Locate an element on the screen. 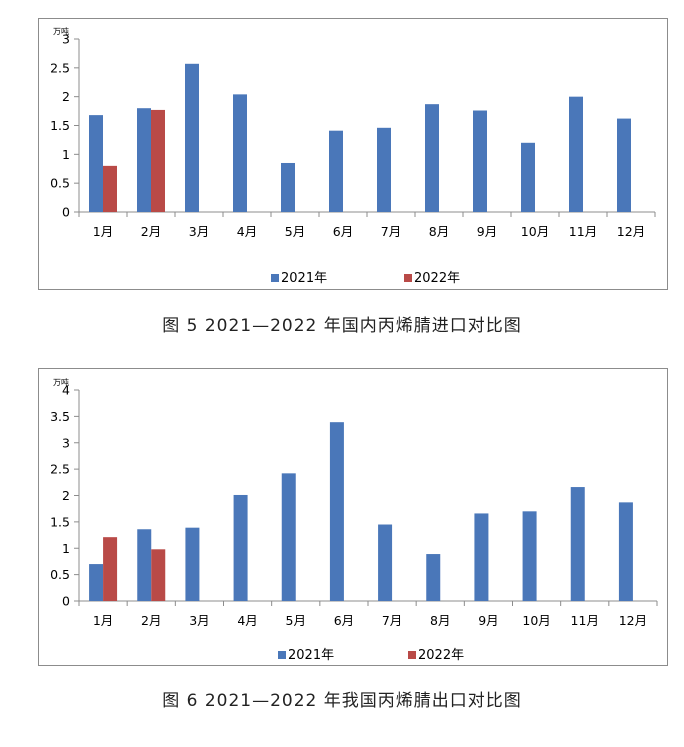  y-tick-label: 4 is located at coordinates (66, 390).